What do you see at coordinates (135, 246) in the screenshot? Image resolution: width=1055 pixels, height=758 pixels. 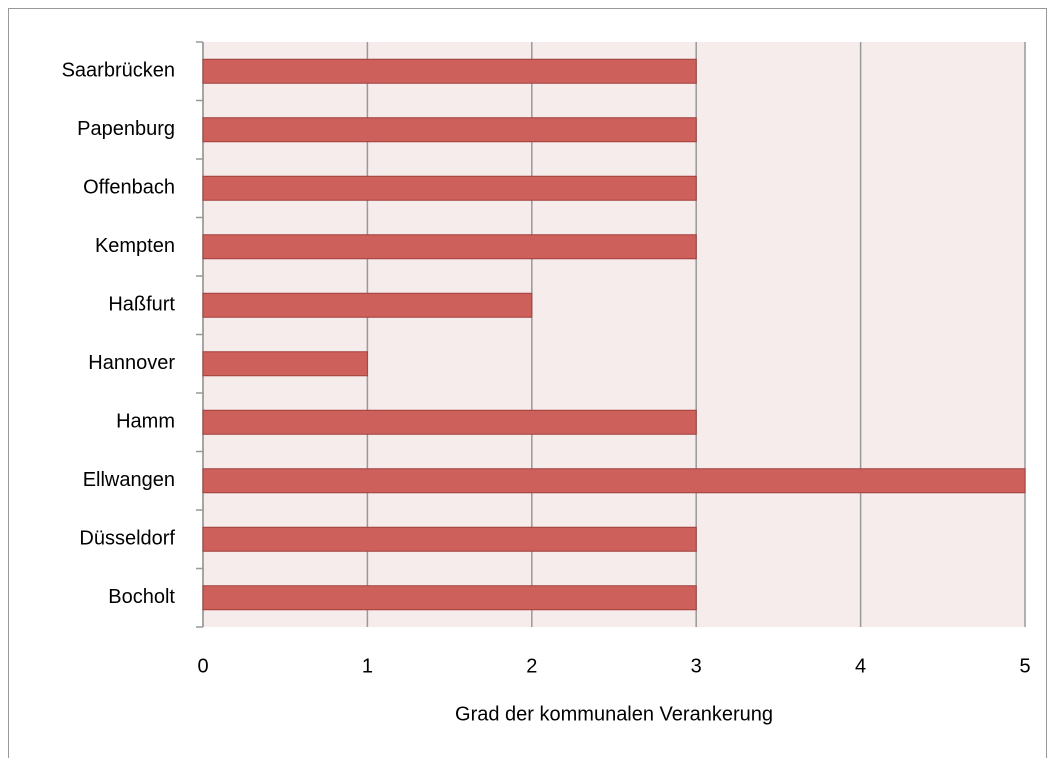 I see `y-tick-label: Kempten` at bounding box center [135, 246].